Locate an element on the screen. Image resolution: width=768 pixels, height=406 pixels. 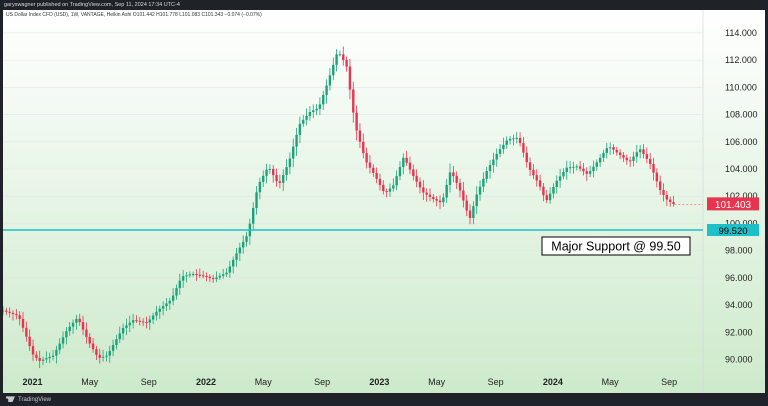
y-tick-label: 98.000 is located at coordinates (739, 251).